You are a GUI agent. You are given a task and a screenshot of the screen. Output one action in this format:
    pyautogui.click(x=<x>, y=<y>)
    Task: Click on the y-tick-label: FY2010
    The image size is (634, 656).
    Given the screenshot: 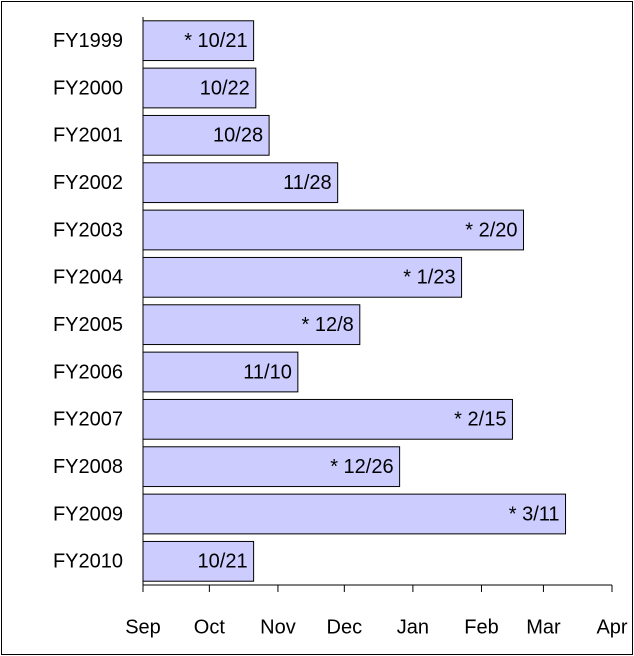 What is the action you would take?
    pyautogui.click(x=88, y=562)
    